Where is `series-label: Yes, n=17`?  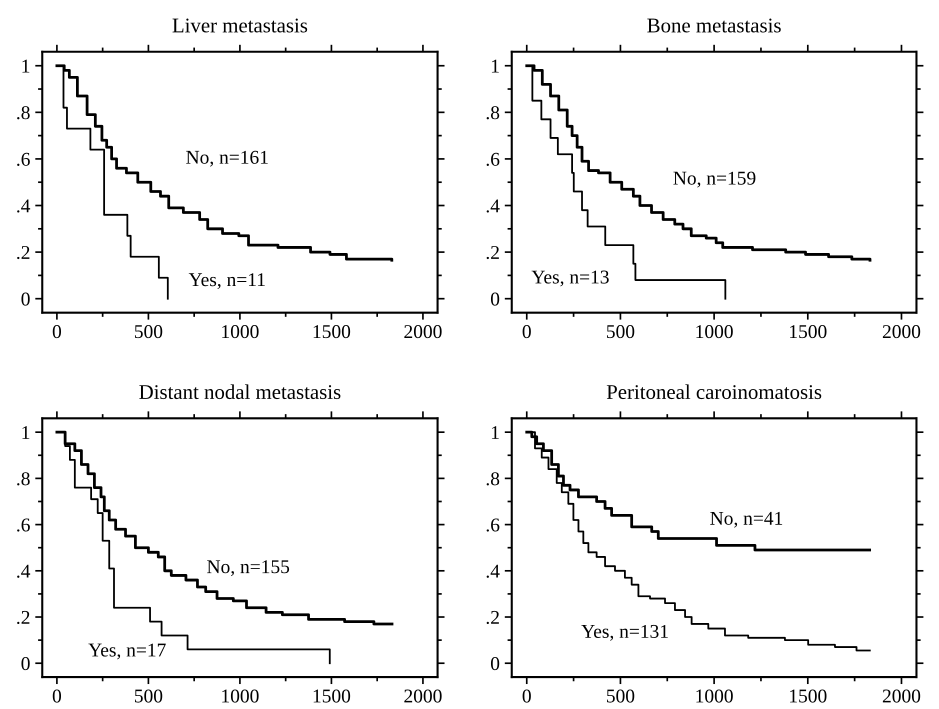 series-label: Yes, n=17 is located at coordinates (127, 652).